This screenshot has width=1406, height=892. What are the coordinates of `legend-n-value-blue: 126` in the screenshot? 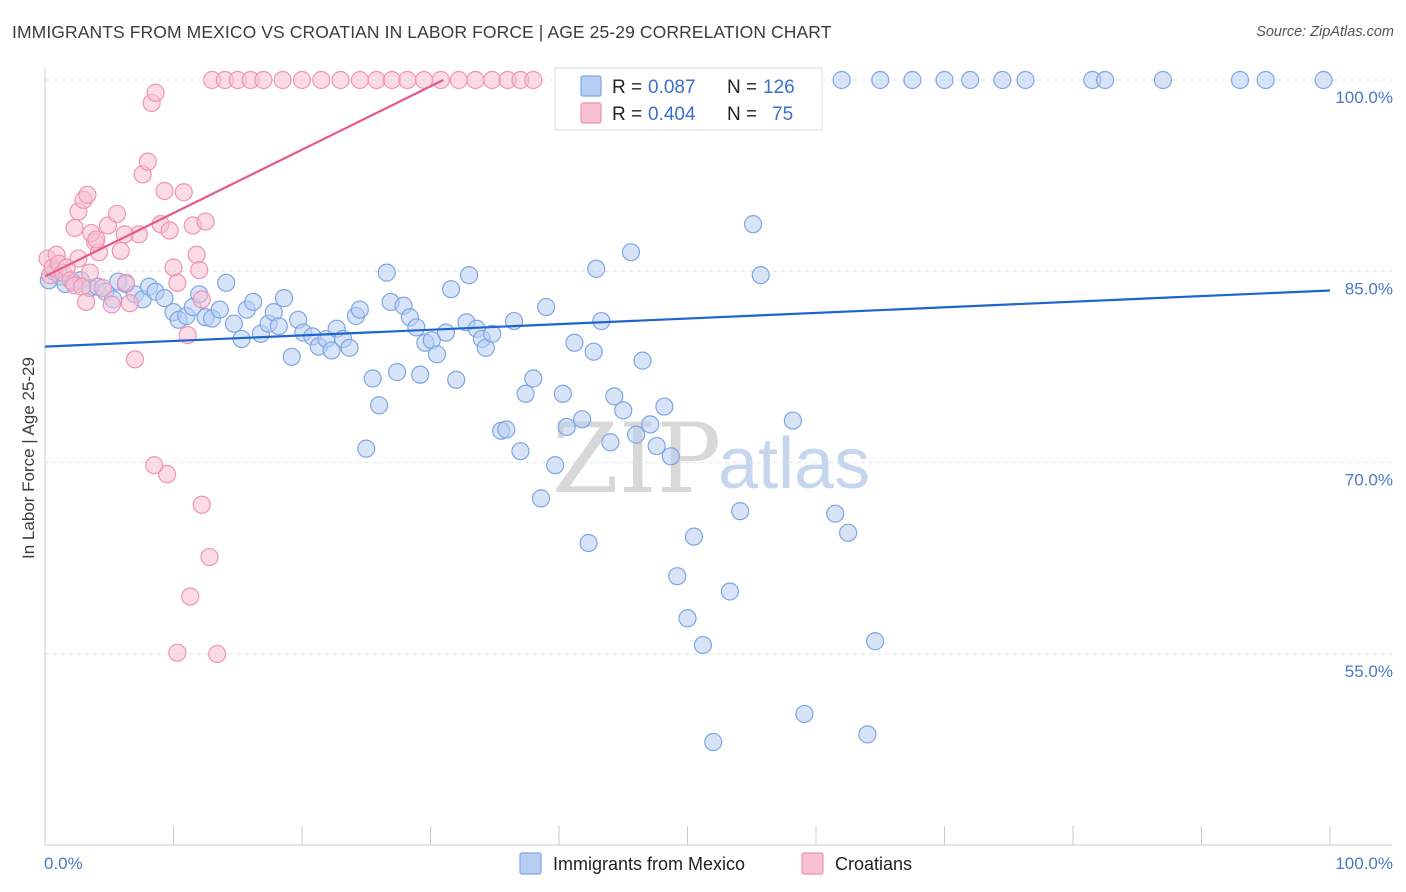 It's located at (779, 87).